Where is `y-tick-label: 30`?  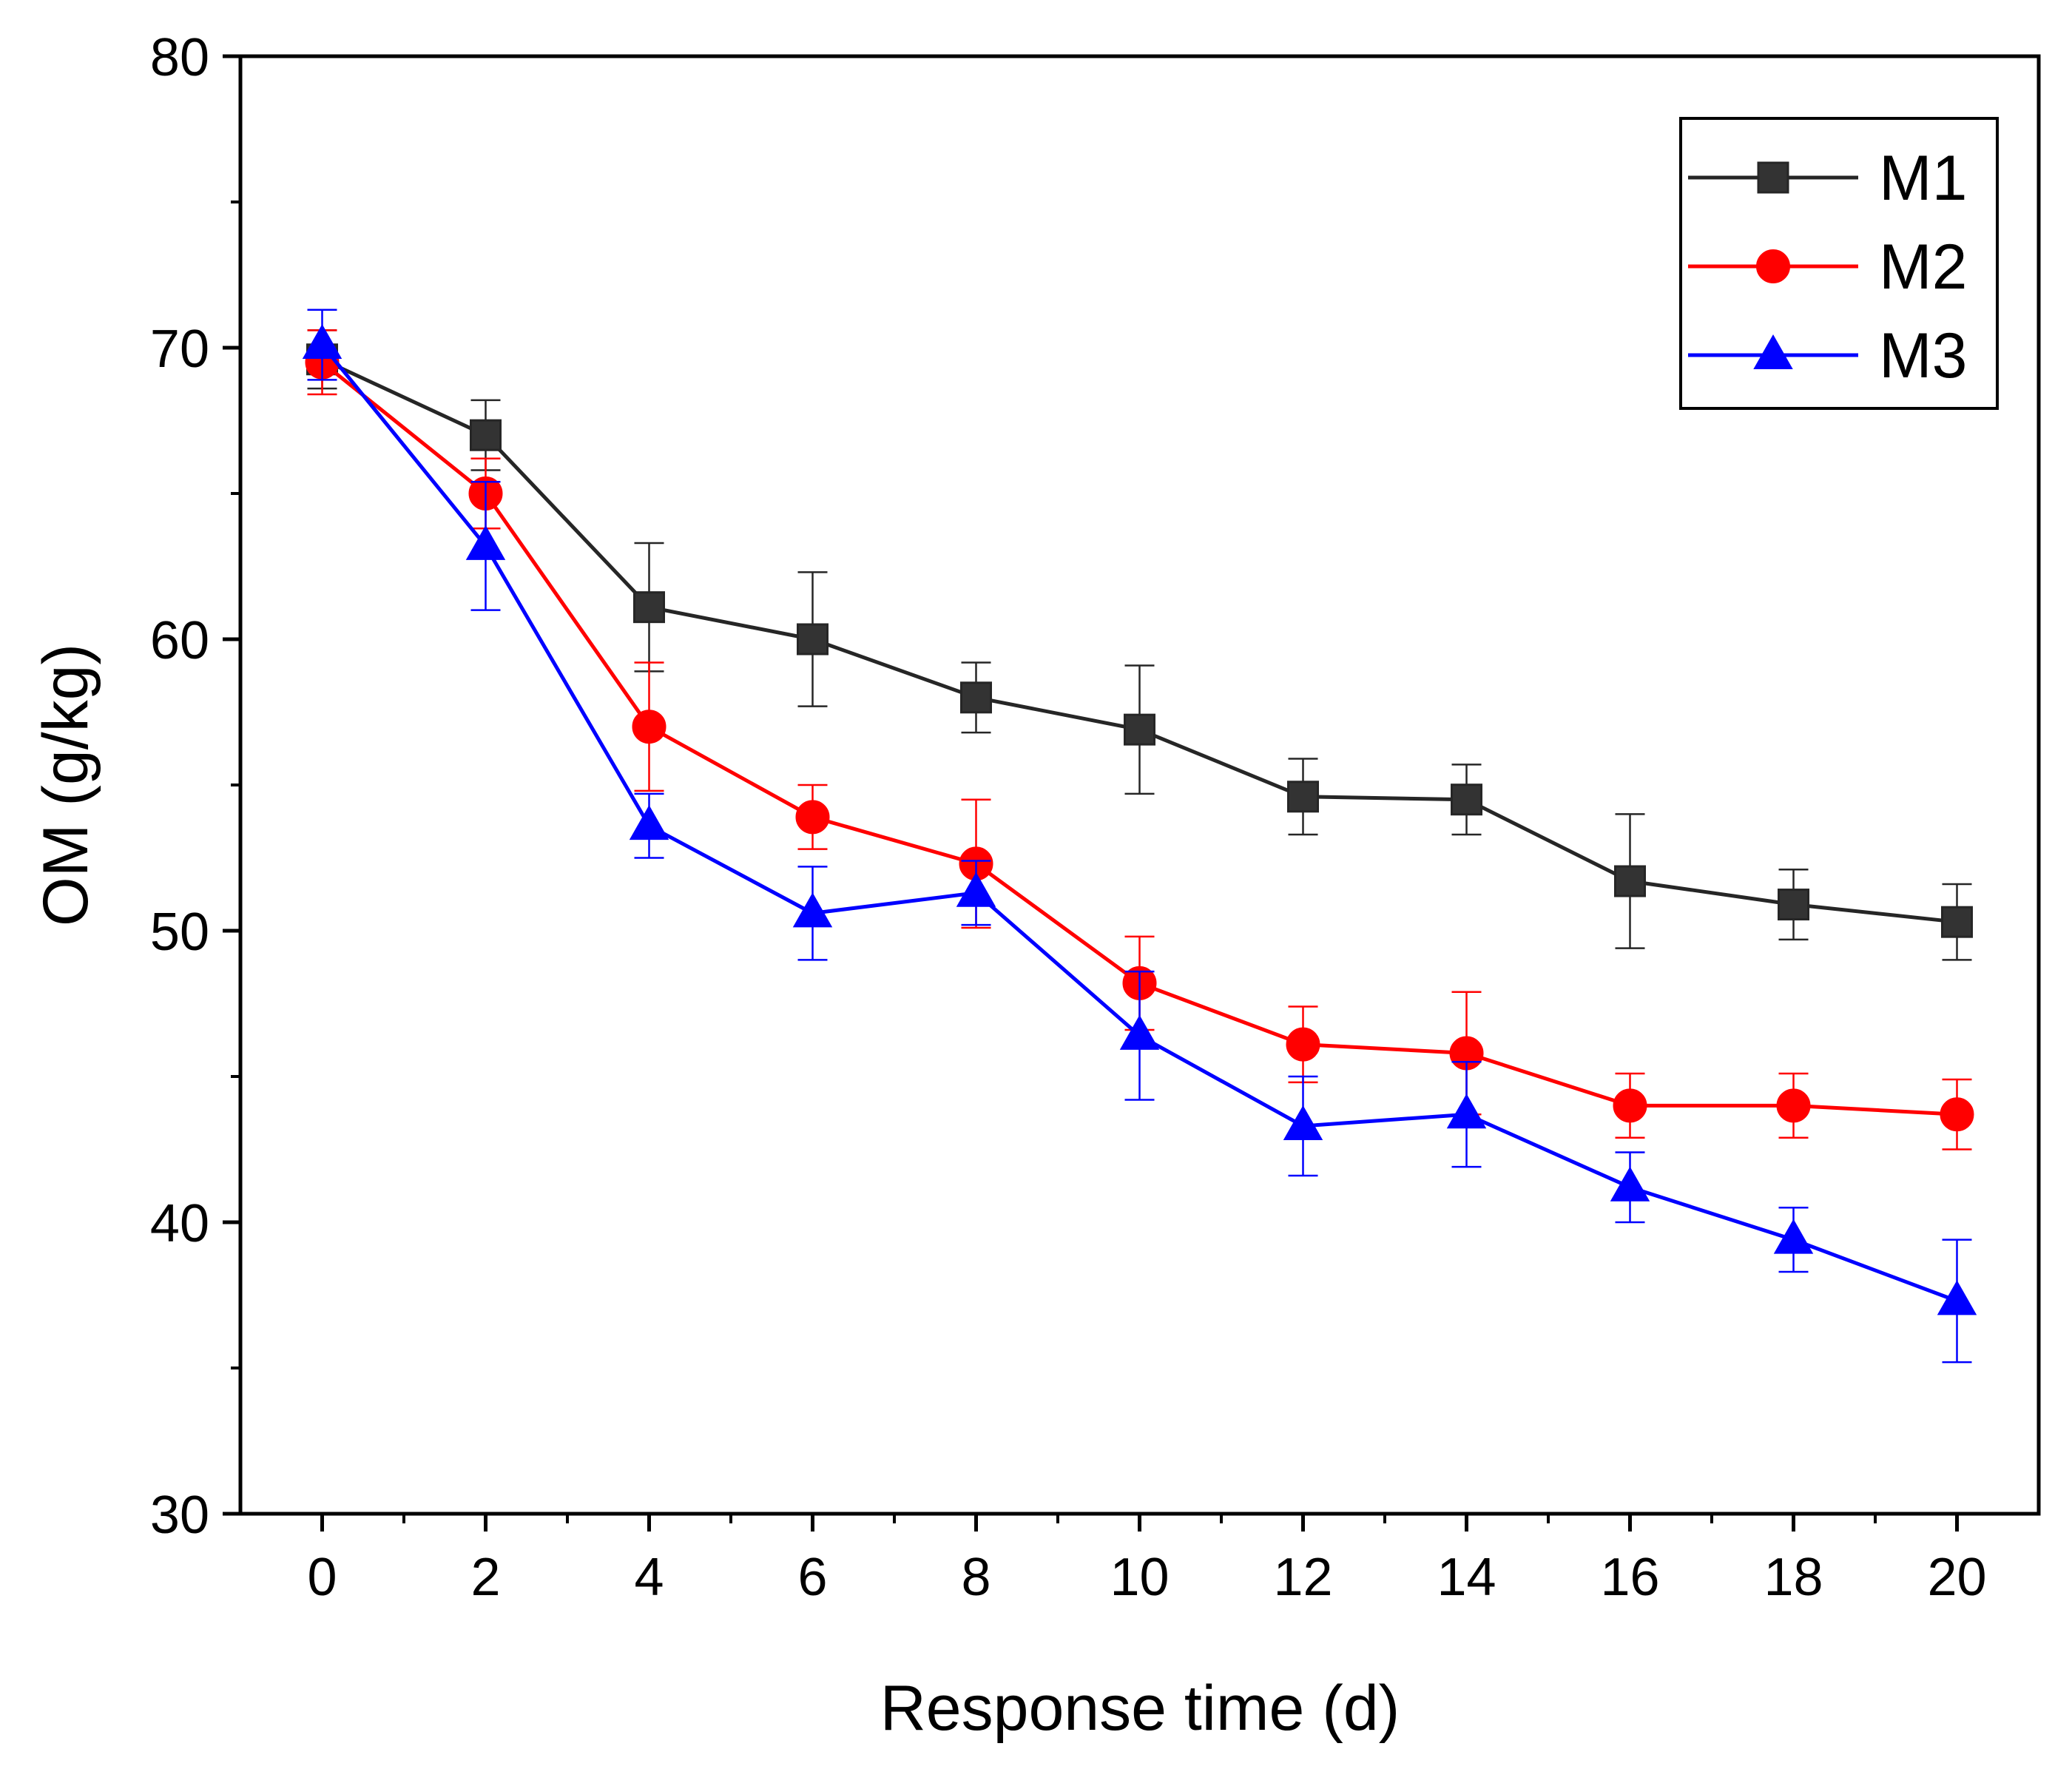 y-tick-label: 30 is located at coordinates (179, 1515).